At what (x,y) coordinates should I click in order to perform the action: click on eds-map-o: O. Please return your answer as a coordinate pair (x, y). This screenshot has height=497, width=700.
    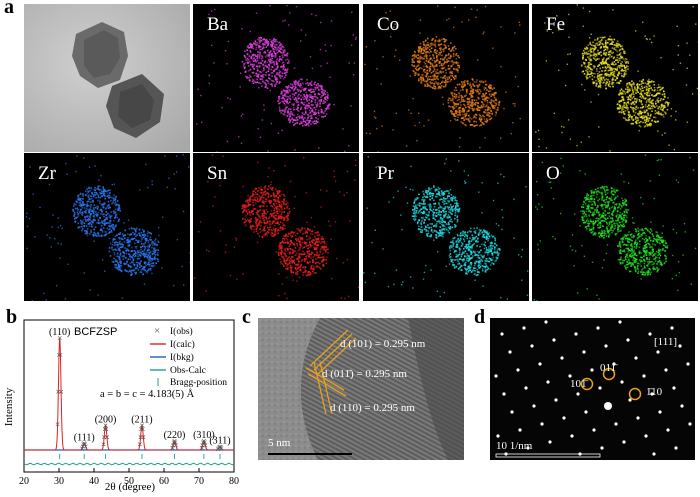
    Looking at the image, I should click on (615, 227).